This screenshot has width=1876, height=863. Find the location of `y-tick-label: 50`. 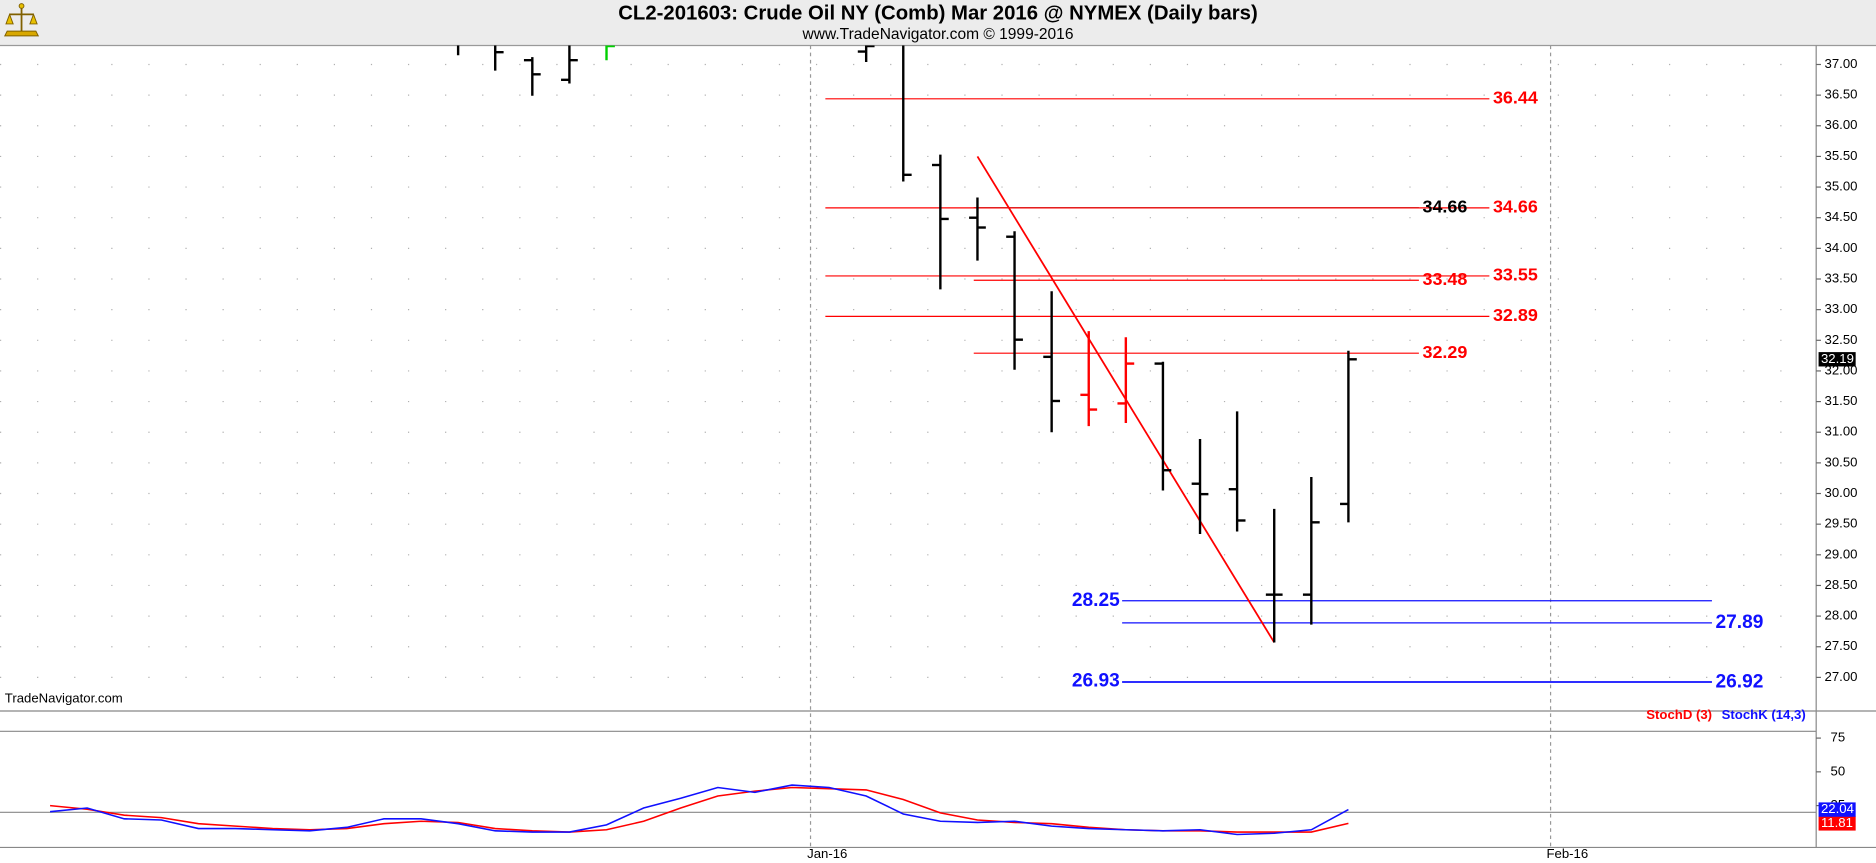

y-tick-label: 50 is located at coordinates (1838, 770).